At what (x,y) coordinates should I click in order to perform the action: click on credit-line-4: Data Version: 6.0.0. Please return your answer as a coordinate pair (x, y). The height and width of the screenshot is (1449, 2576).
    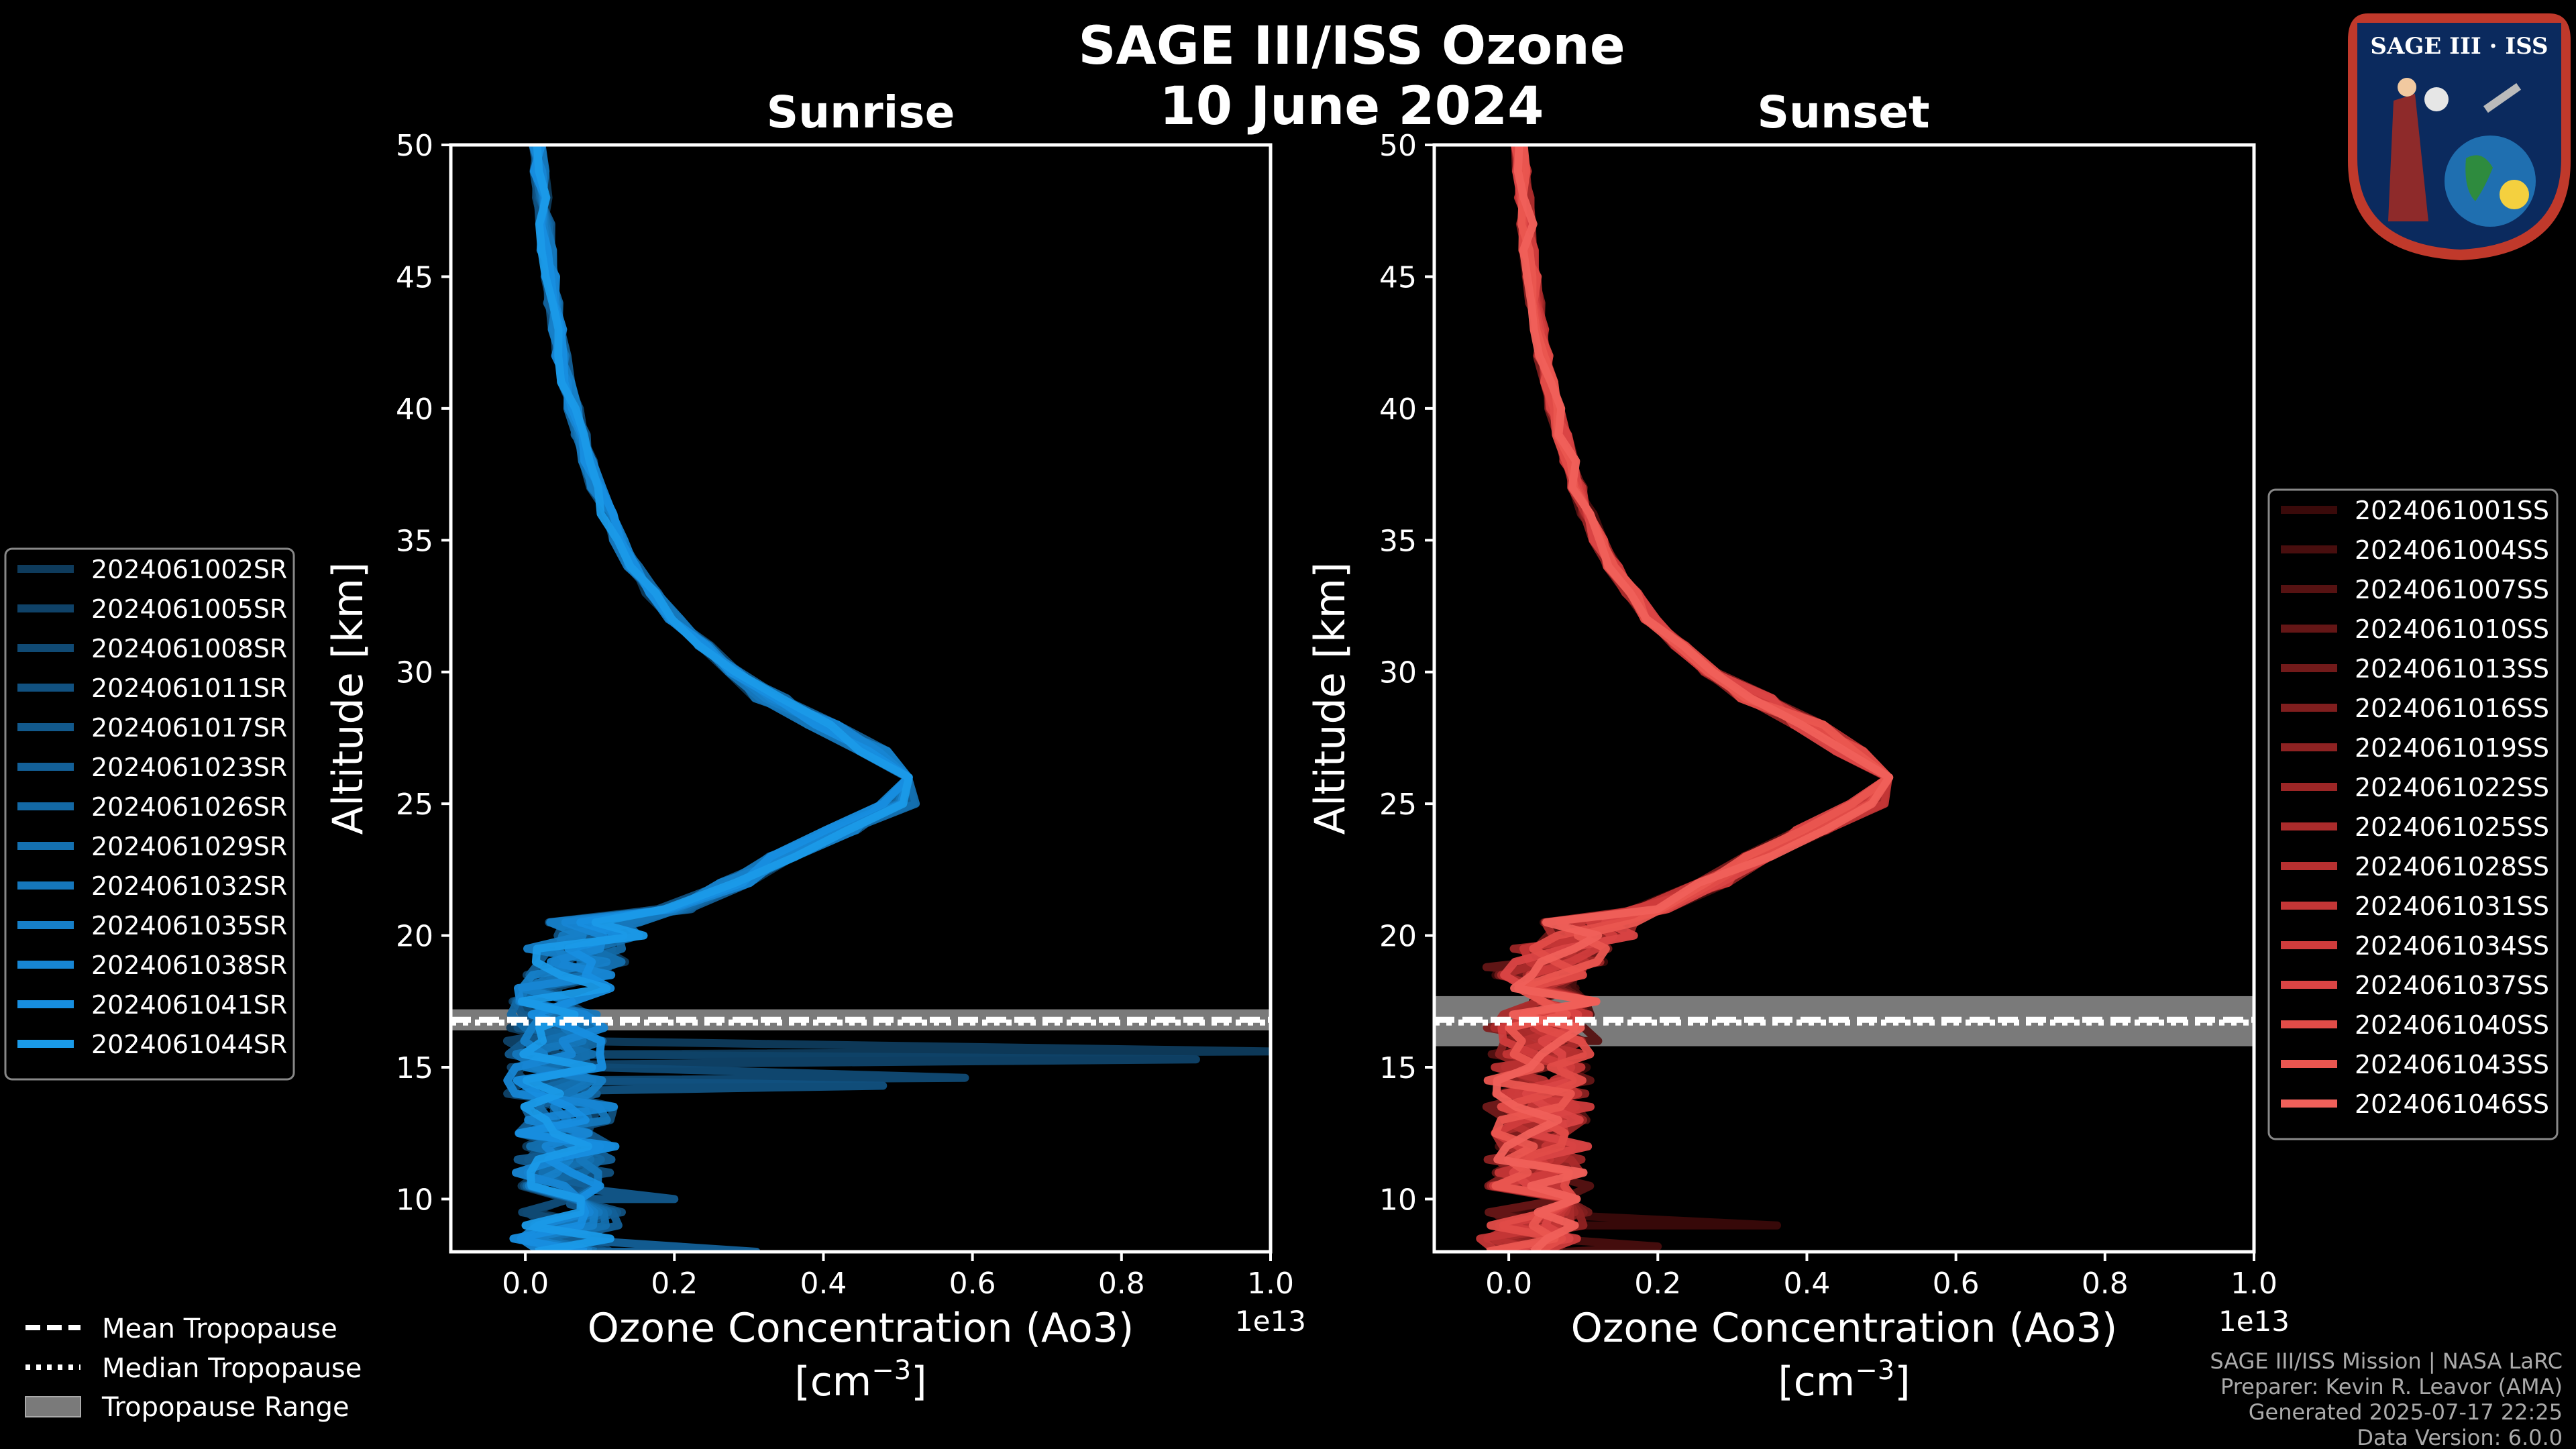
    Looking at the image, I should click on (2460, 1437).